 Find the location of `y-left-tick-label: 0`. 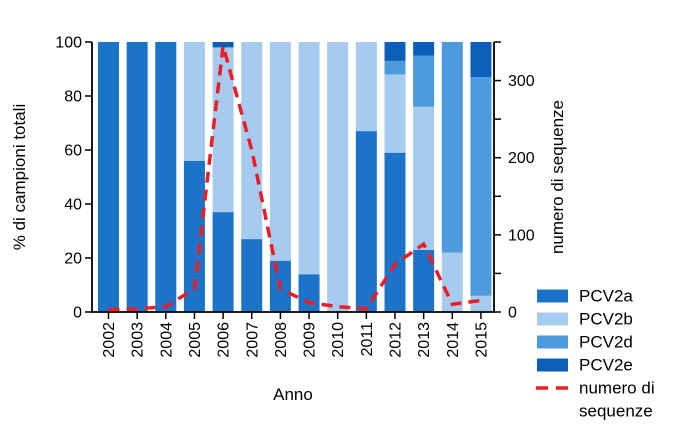

y-left-tick-label: 0 is located at coordinates (77, 313).